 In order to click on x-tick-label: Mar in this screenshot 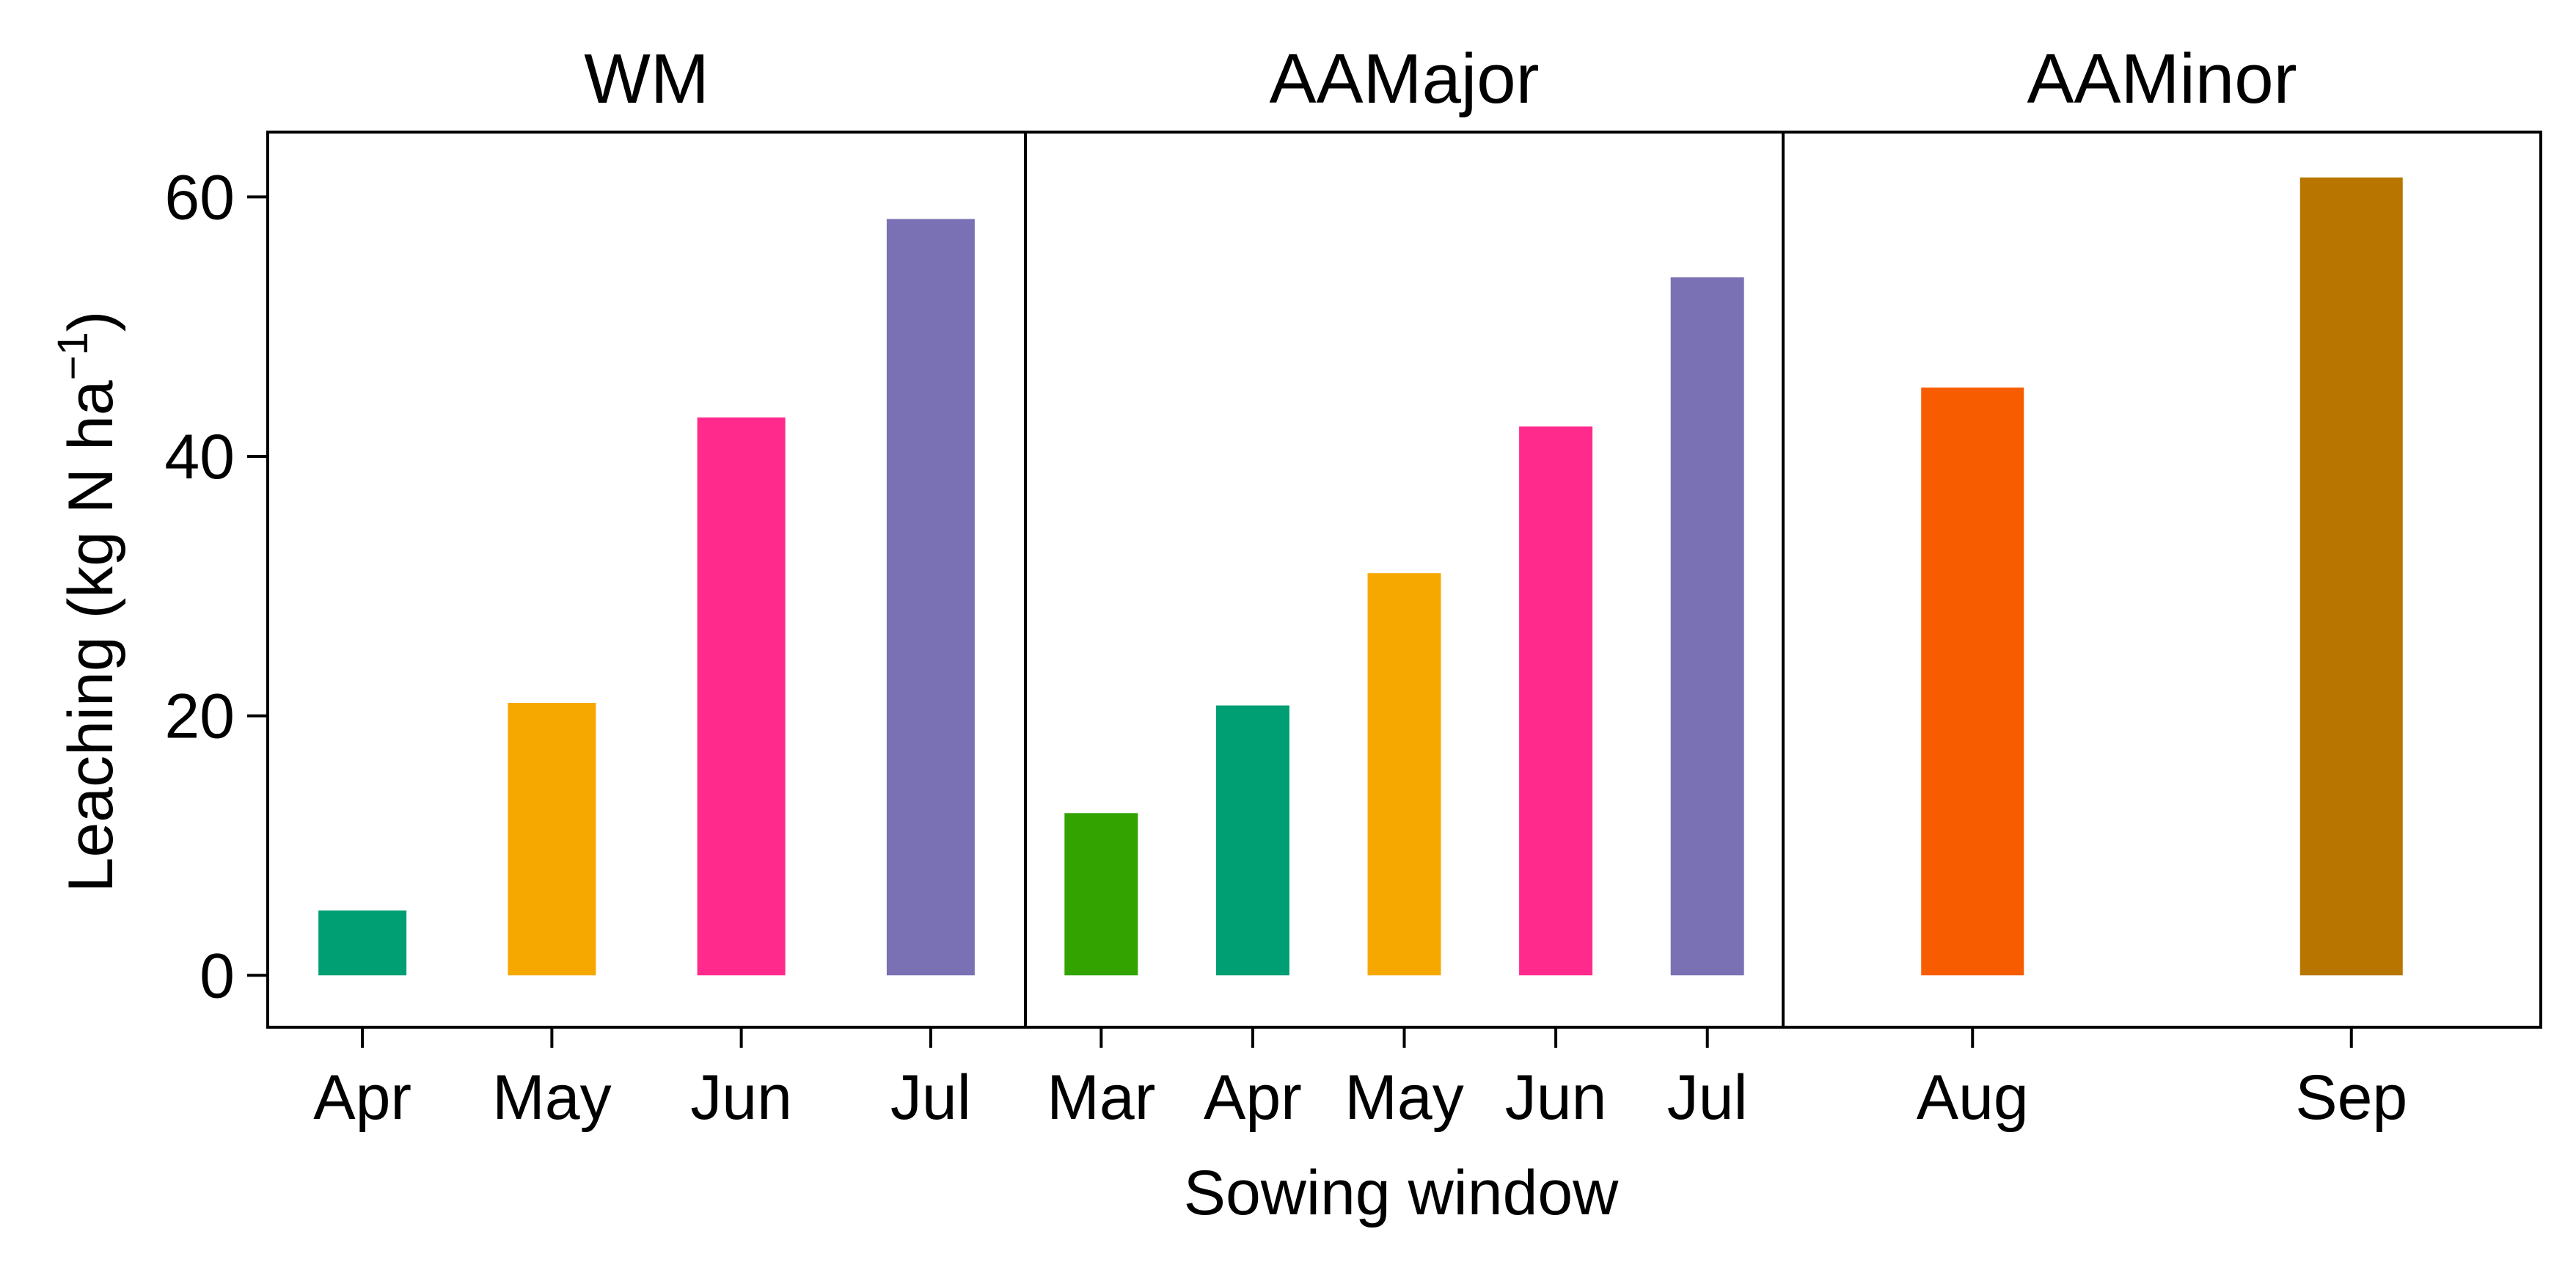, I will do `click(1101, 1097)`.